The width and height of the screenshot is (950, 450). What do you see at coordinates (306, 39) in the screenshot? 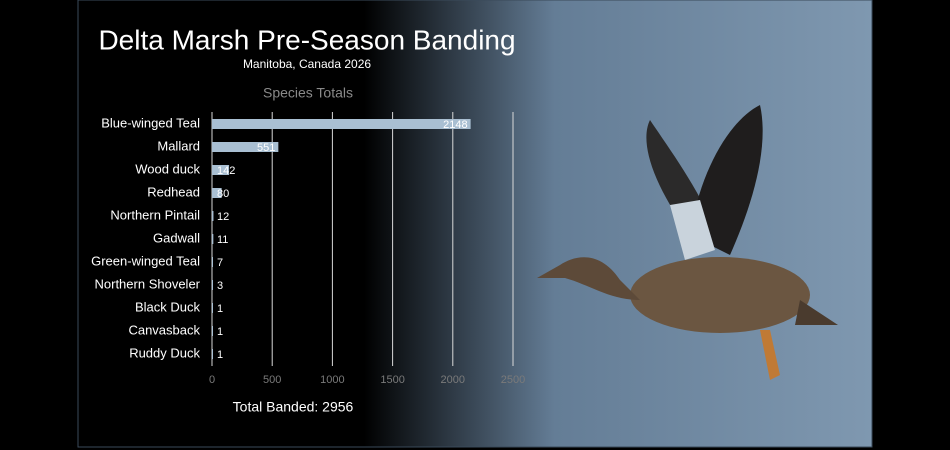
I see `title: Delta Marsh Pre-Season Banding` at bounding box center [306, 39].